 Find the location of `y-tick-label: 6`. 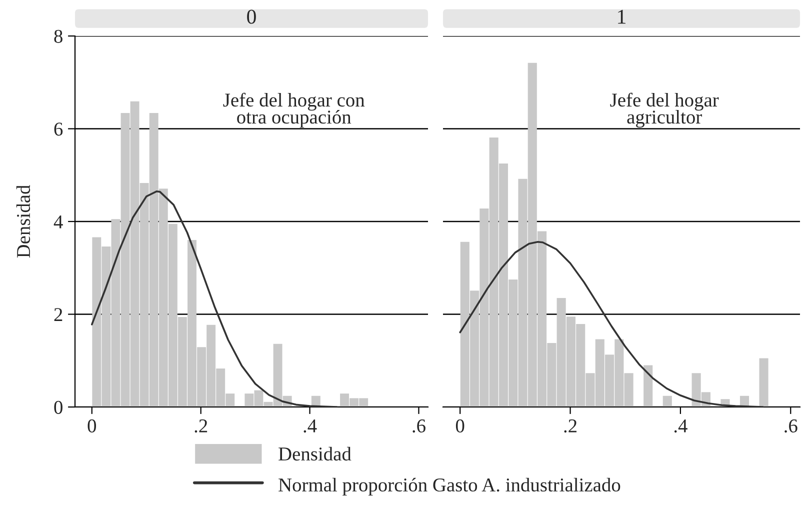

y-tick-label: 6 is located at coordinates (58, 129).